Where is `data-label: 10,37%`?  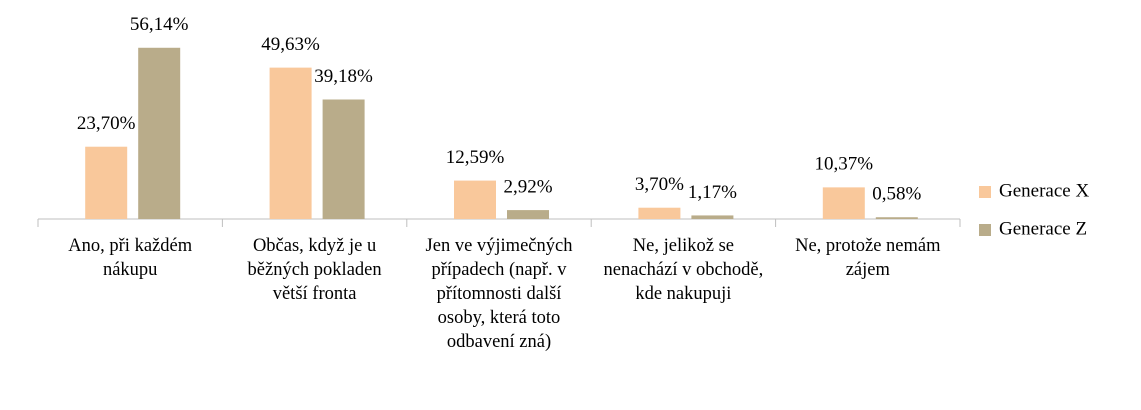
data-label: 10,37% is located at coordinates (844, 164).